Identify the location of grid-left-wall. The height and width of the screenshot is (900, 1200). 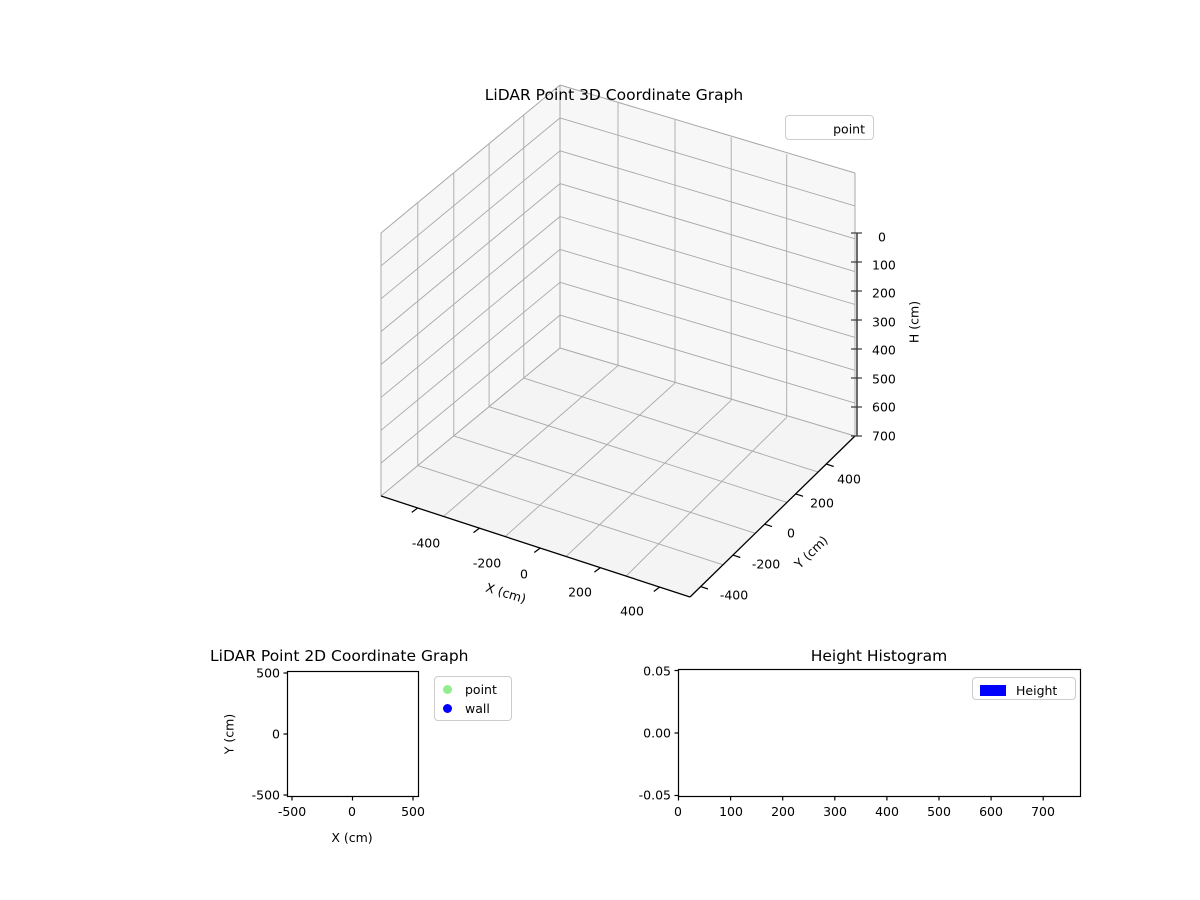
(470, 290).